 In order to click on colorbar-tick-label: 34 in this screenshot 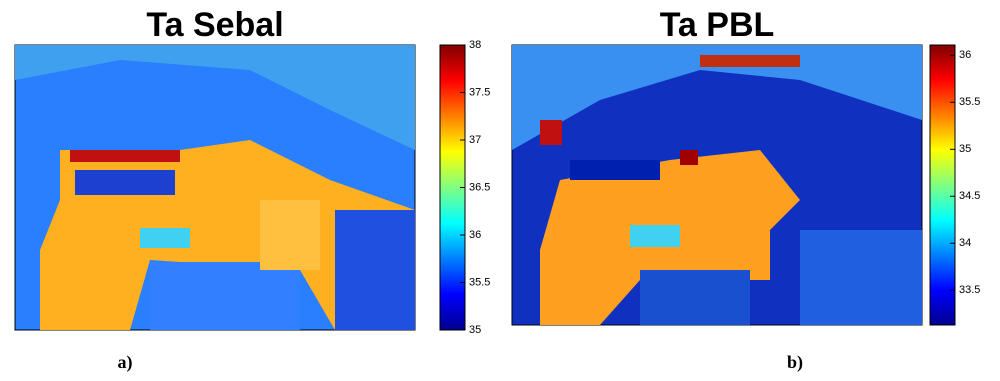, I will do `click(965, 243)`.